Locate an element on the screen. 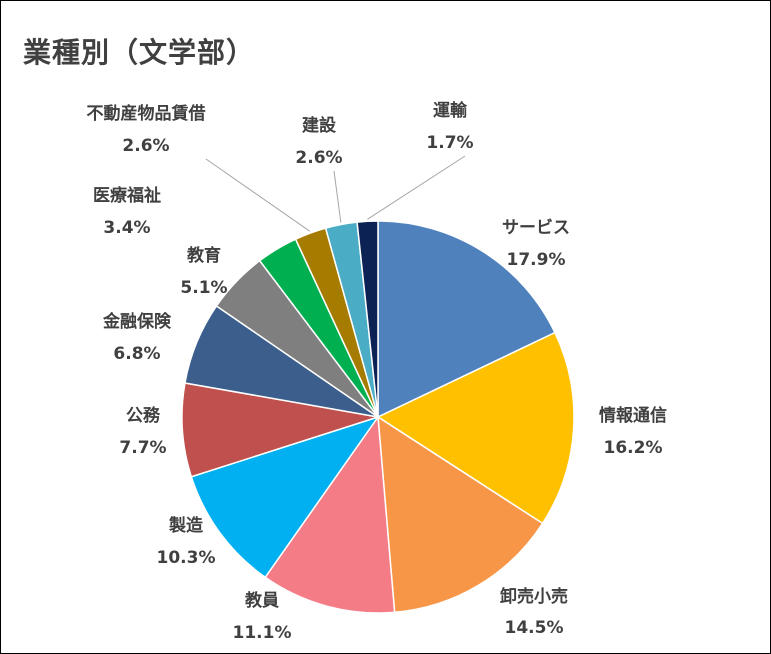  data-label-value-3: 14.5% is located at coordinates (534, 628).